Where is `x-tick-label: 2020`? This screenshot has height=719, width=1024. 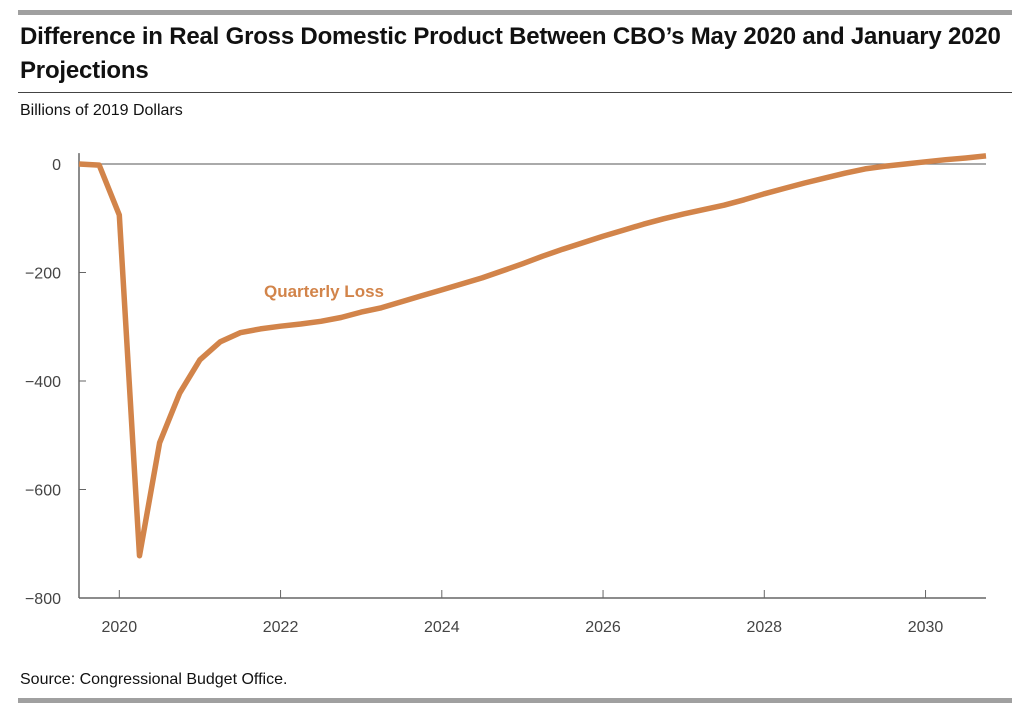
x-tick-label: 2020 is located at coordinates (120, 627).